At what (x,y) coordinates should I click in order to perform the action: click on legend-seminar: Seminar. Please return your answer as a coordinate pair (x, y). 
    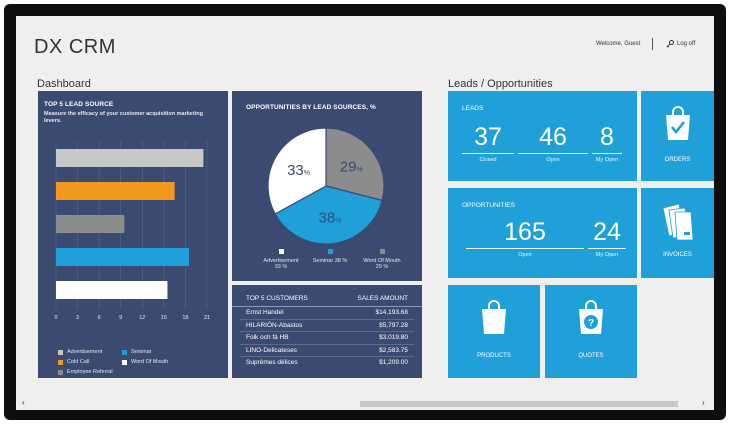
    Looking at the image, I should click on (162, 352).